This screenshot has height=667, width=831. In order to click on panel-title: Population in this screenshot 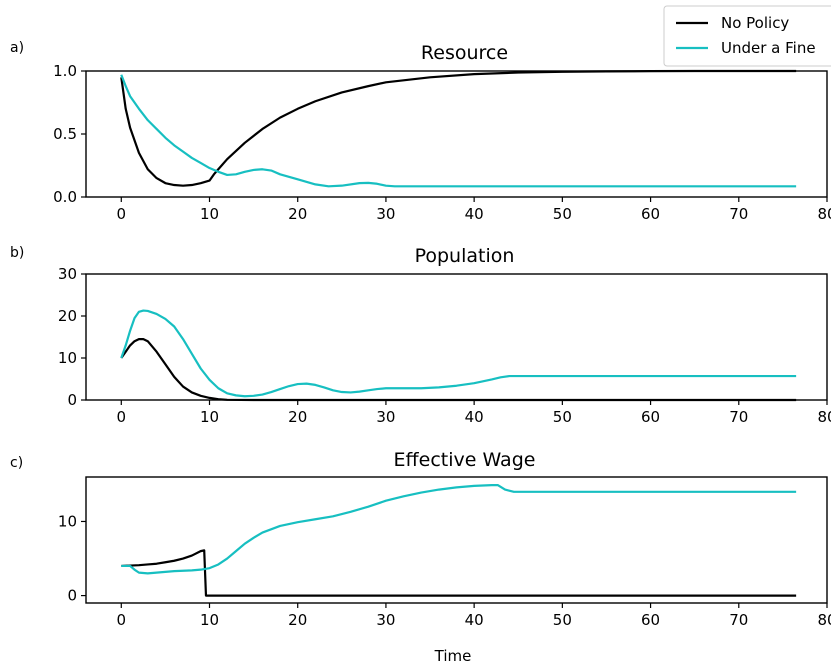, I will do `click(465, 256)`.